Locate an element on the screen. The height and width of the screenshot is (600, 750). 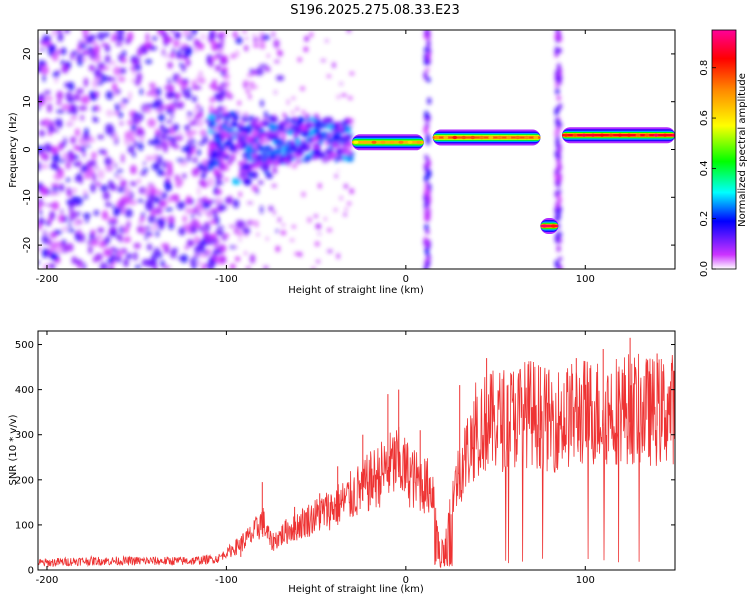
snr-y-label: SNR (10 * v/v) is located at coordinates (13, 449).